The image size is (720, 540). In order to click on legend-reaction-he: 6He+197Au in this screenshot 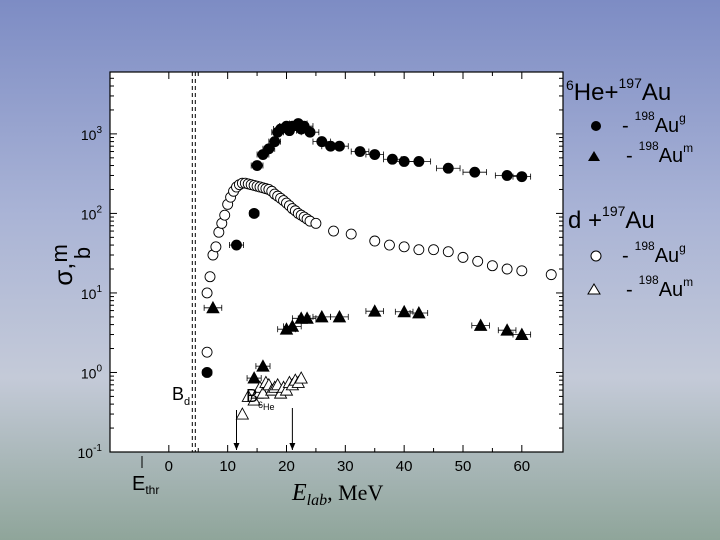, I will do `click(618, 90)`.